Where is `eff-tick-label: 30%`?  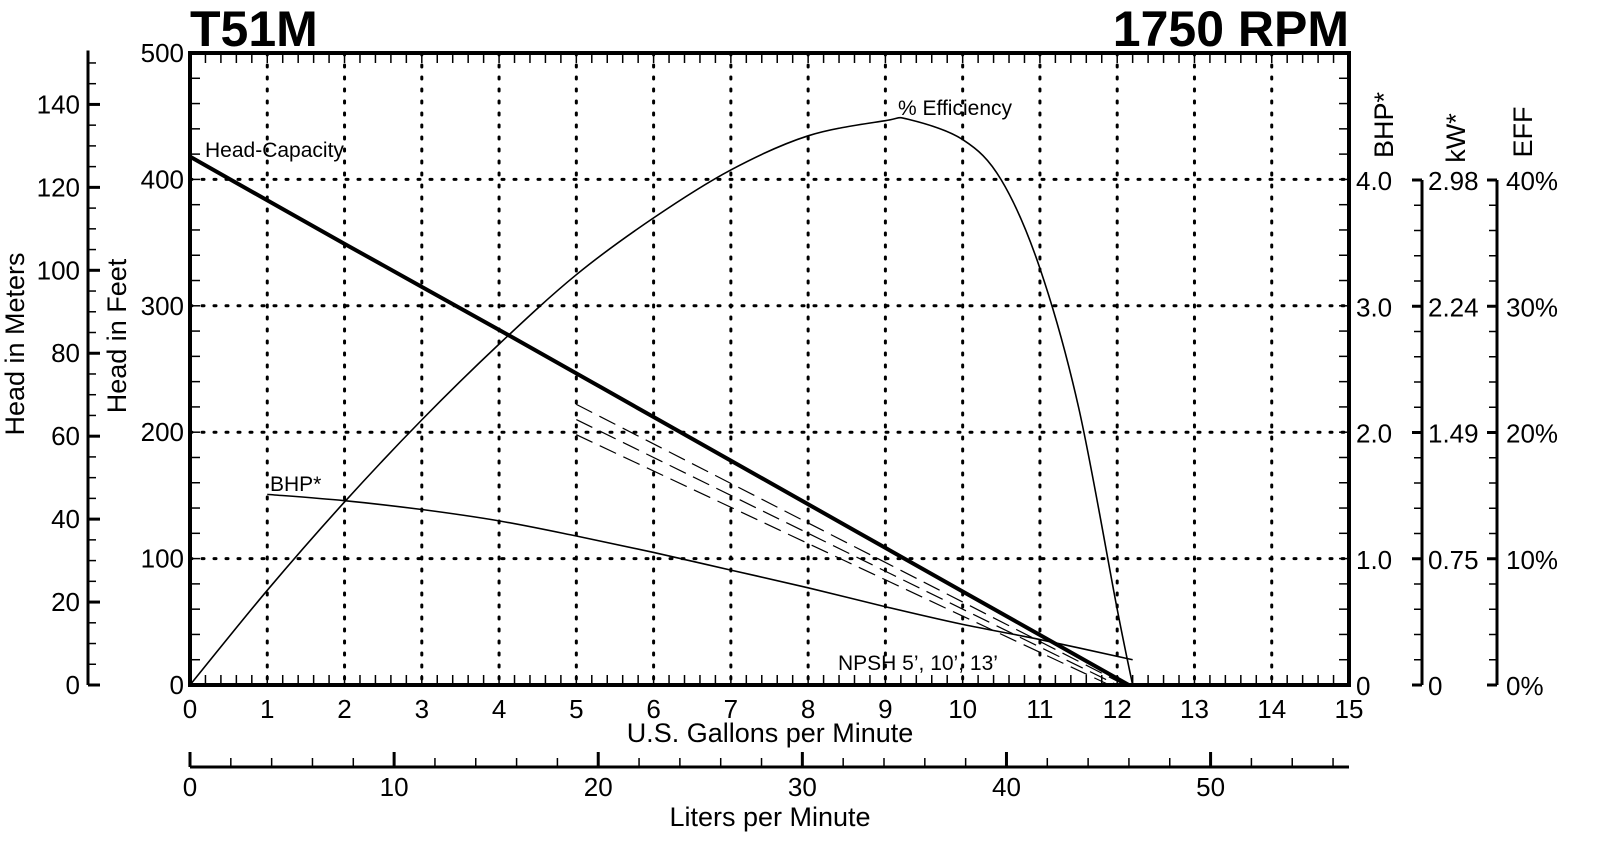 eff-tick-label: 30% is located at coordinates (1532, 307).